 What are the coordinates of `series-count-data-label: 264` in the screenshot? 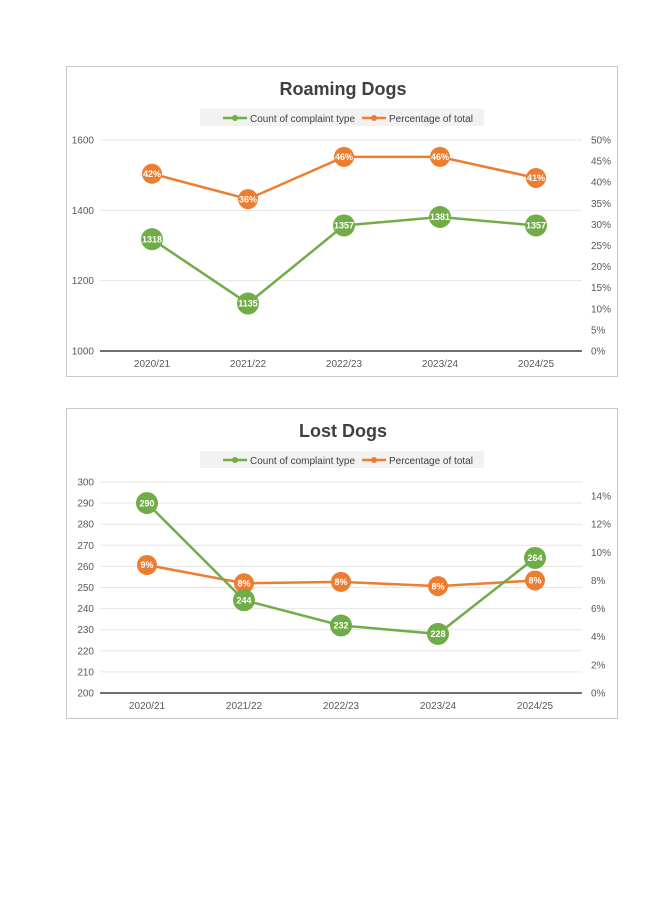 It's located at (534, 558).